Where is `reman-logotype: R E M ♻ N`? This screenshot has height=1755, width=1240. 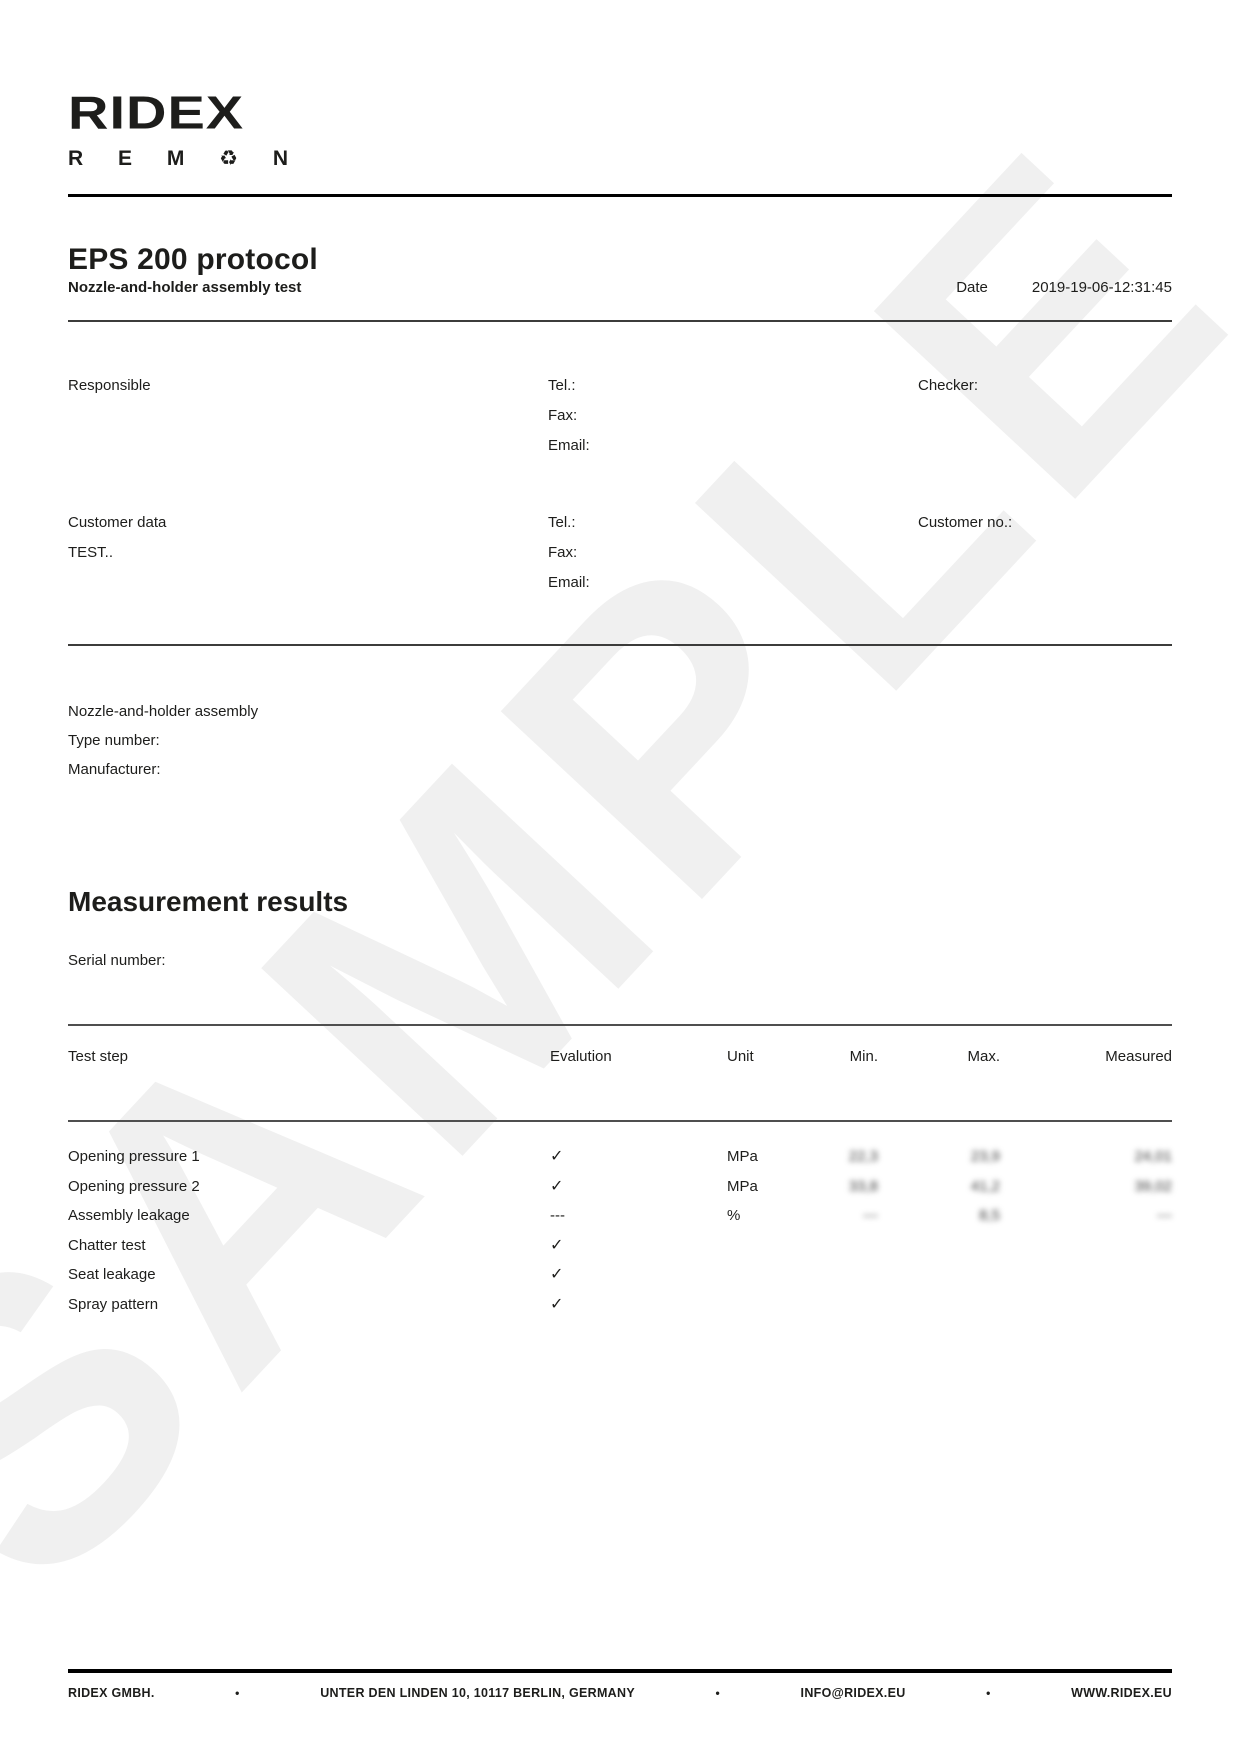 reman-logotype: R E M ♻ N is located at coordinates (178, 158).